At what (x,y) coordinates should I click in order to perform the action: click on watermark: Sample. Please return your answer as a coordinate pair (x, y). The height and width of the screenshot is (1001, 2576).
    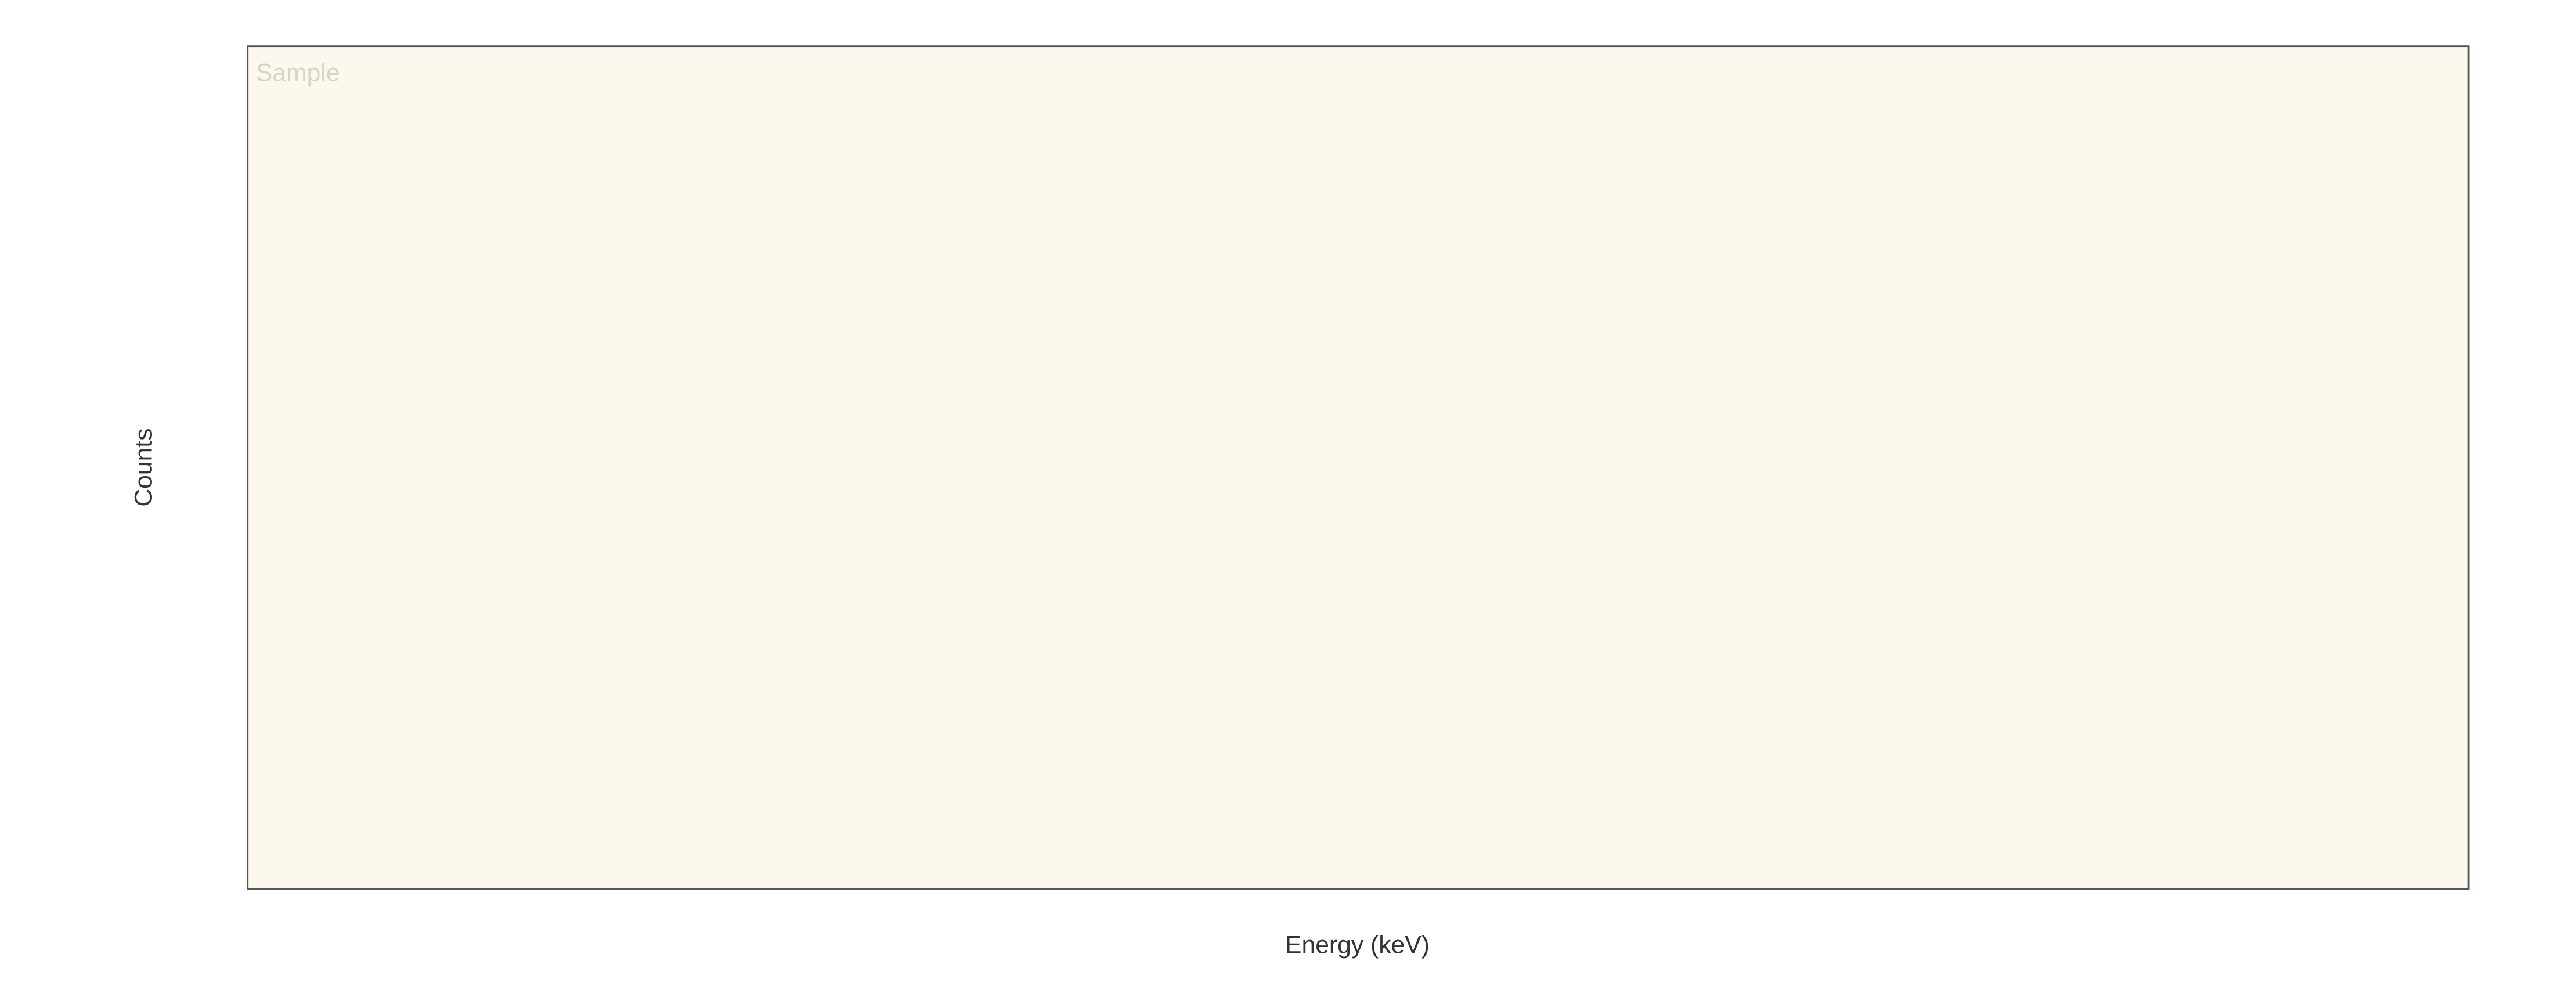
    Looking at the image, I should click on (298, 73).